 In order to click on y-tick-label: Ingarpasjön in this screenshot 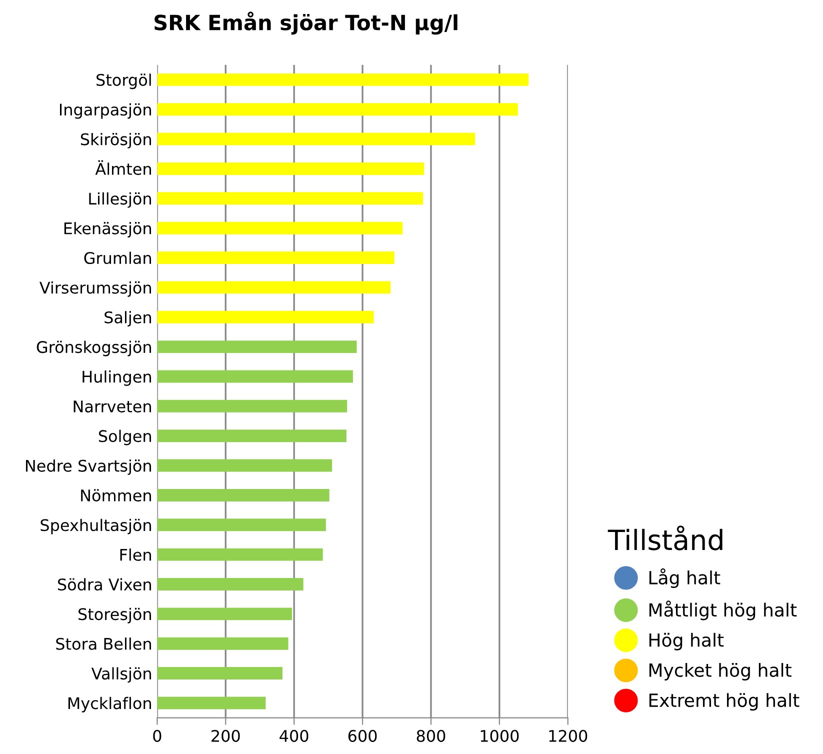, I will do `click(105, 111)`.